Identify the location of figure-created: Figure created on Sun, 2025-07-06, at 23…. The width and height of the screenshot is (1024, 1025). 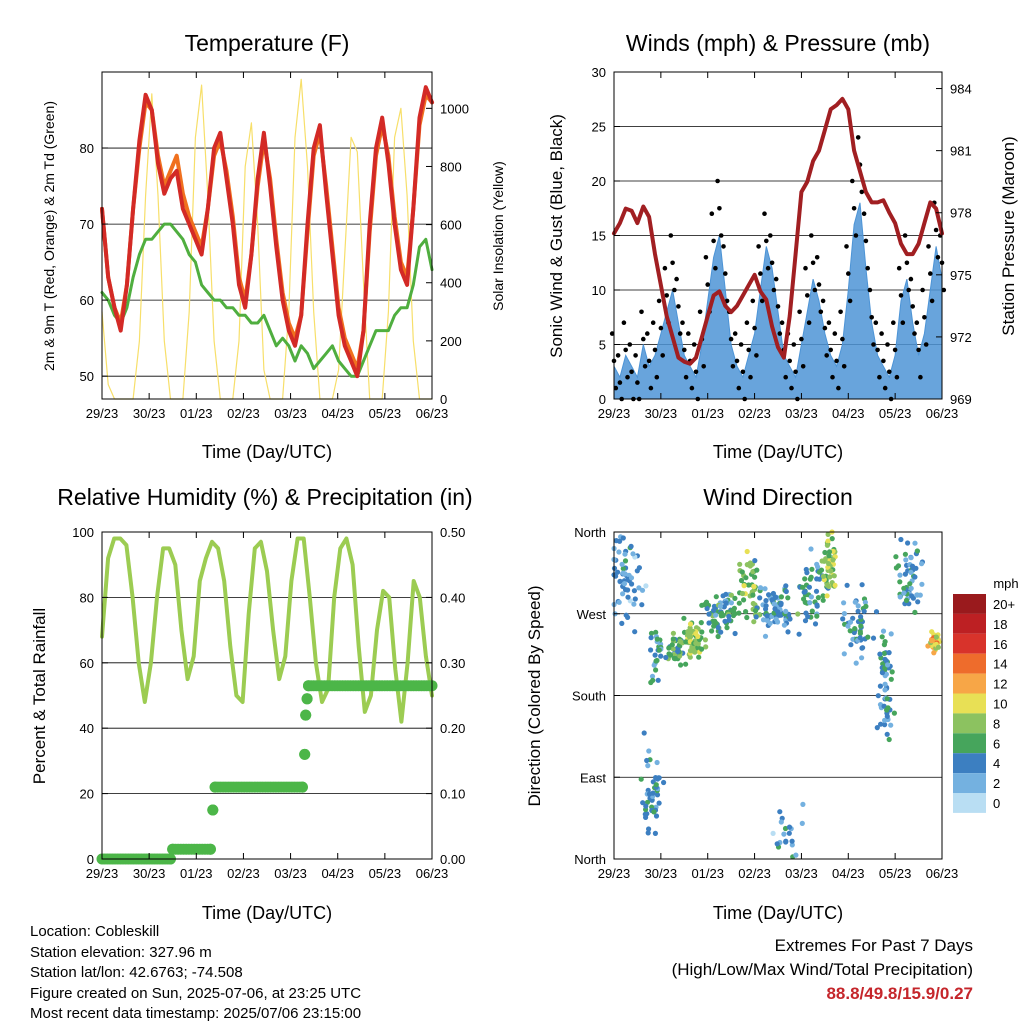
(196, 993).